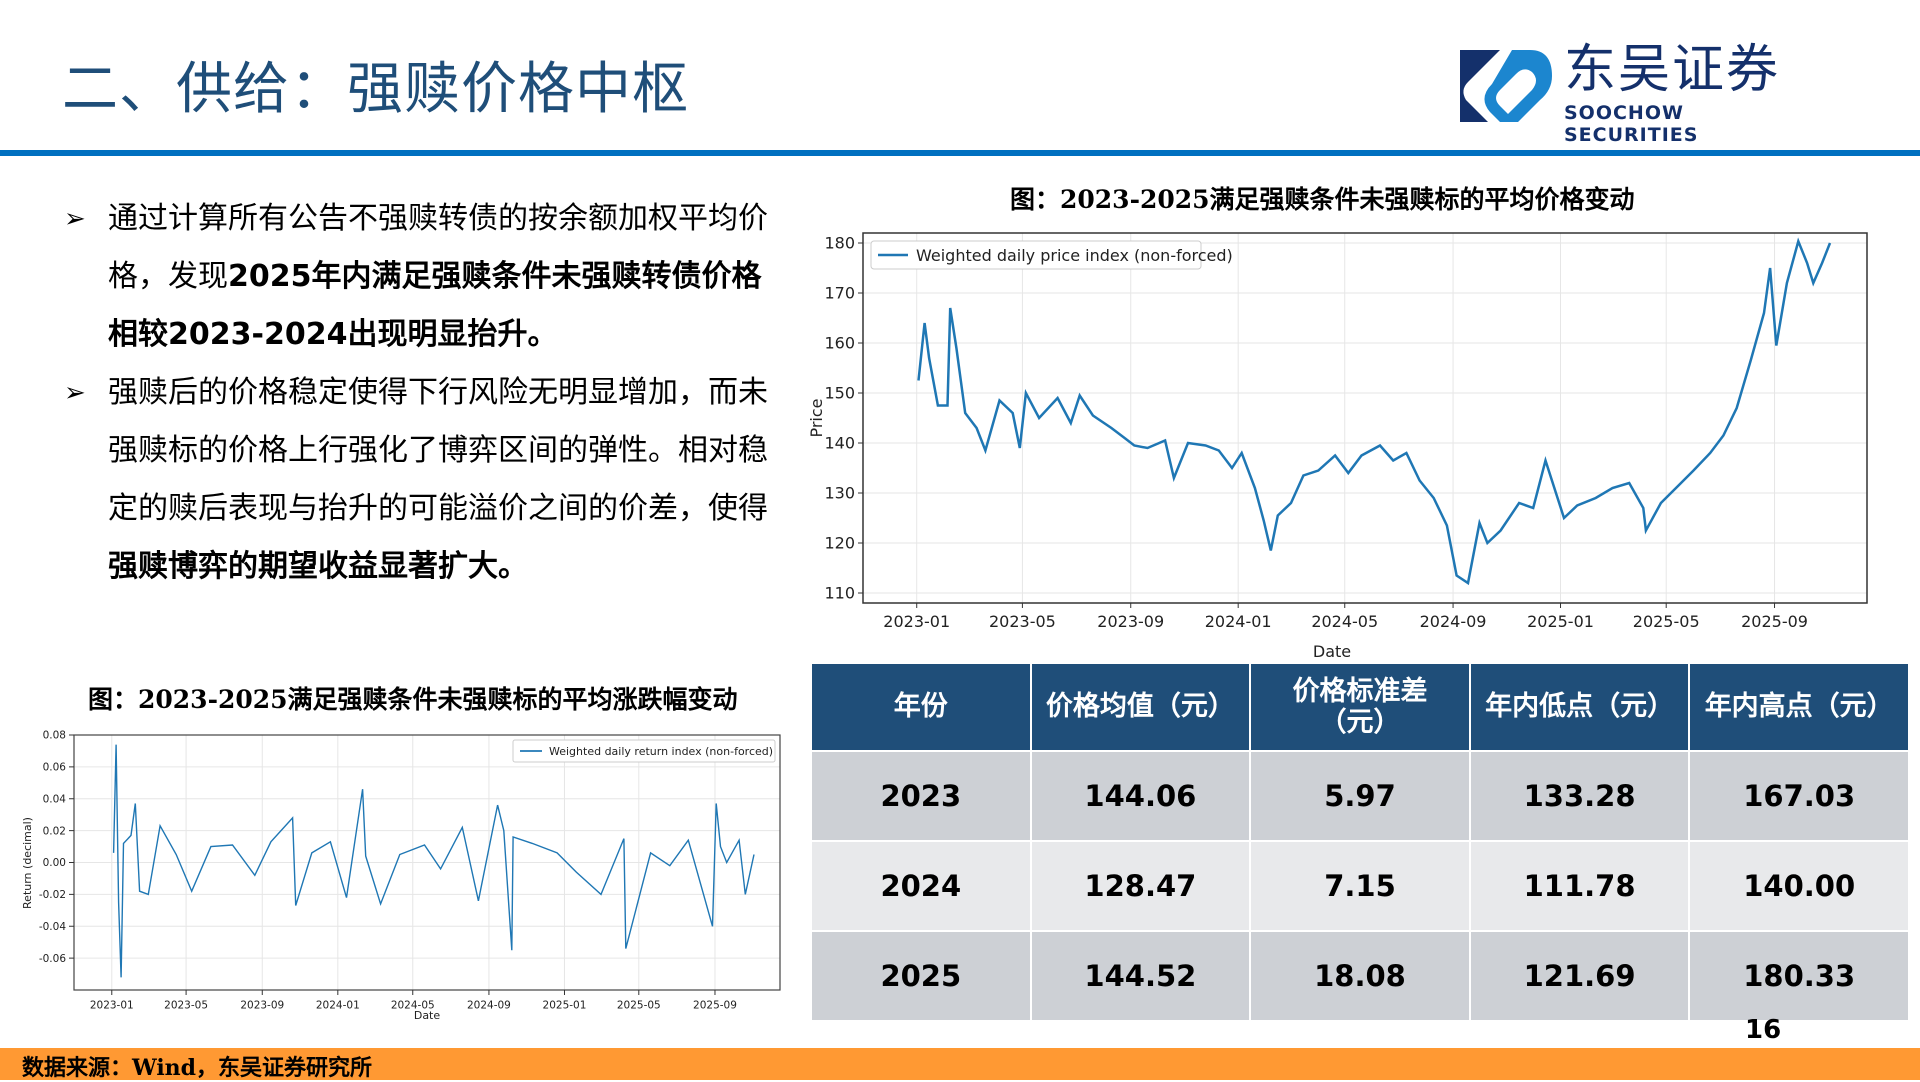  Describe the element at coordinates (1322, 199) in the screenshot. I see `figure1-title: 图：2023-2025满足强赎条件未强赎标的平均价格变动` at that location.